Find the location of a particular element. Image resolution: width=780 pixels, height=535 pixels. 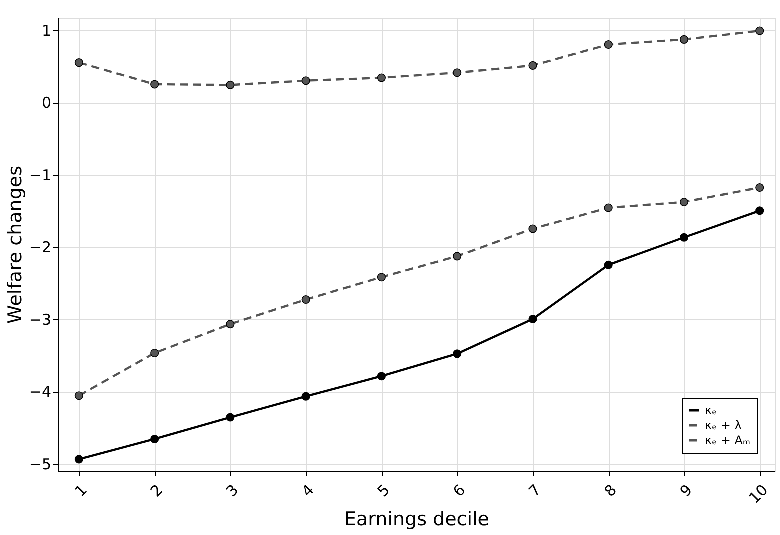

x-tick-label: 10 is located at coordinates (758, 494).